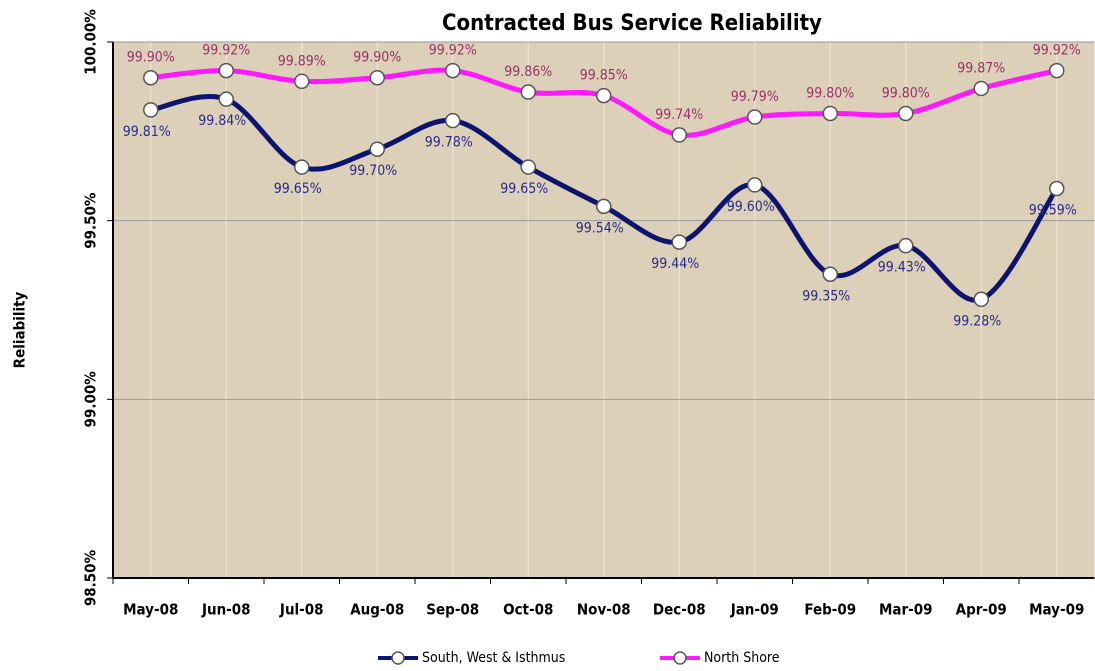  Describe the element at coordinates (755, 97) in the screenshot. I see `value-label: 99.79%` at that location.